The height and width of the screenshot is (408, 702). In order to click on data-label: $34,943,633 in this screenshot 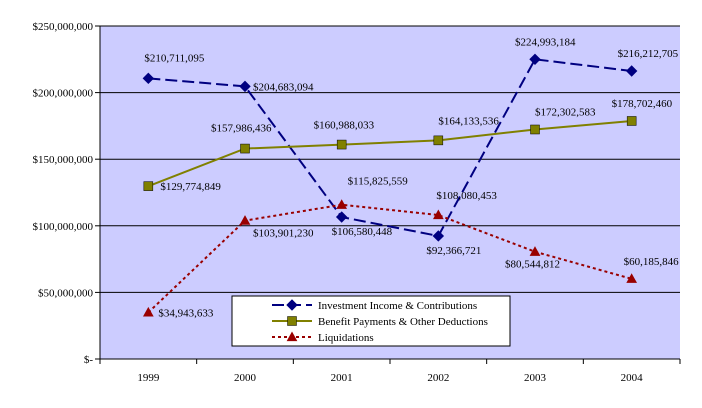, I will do `click(186, 313)`.